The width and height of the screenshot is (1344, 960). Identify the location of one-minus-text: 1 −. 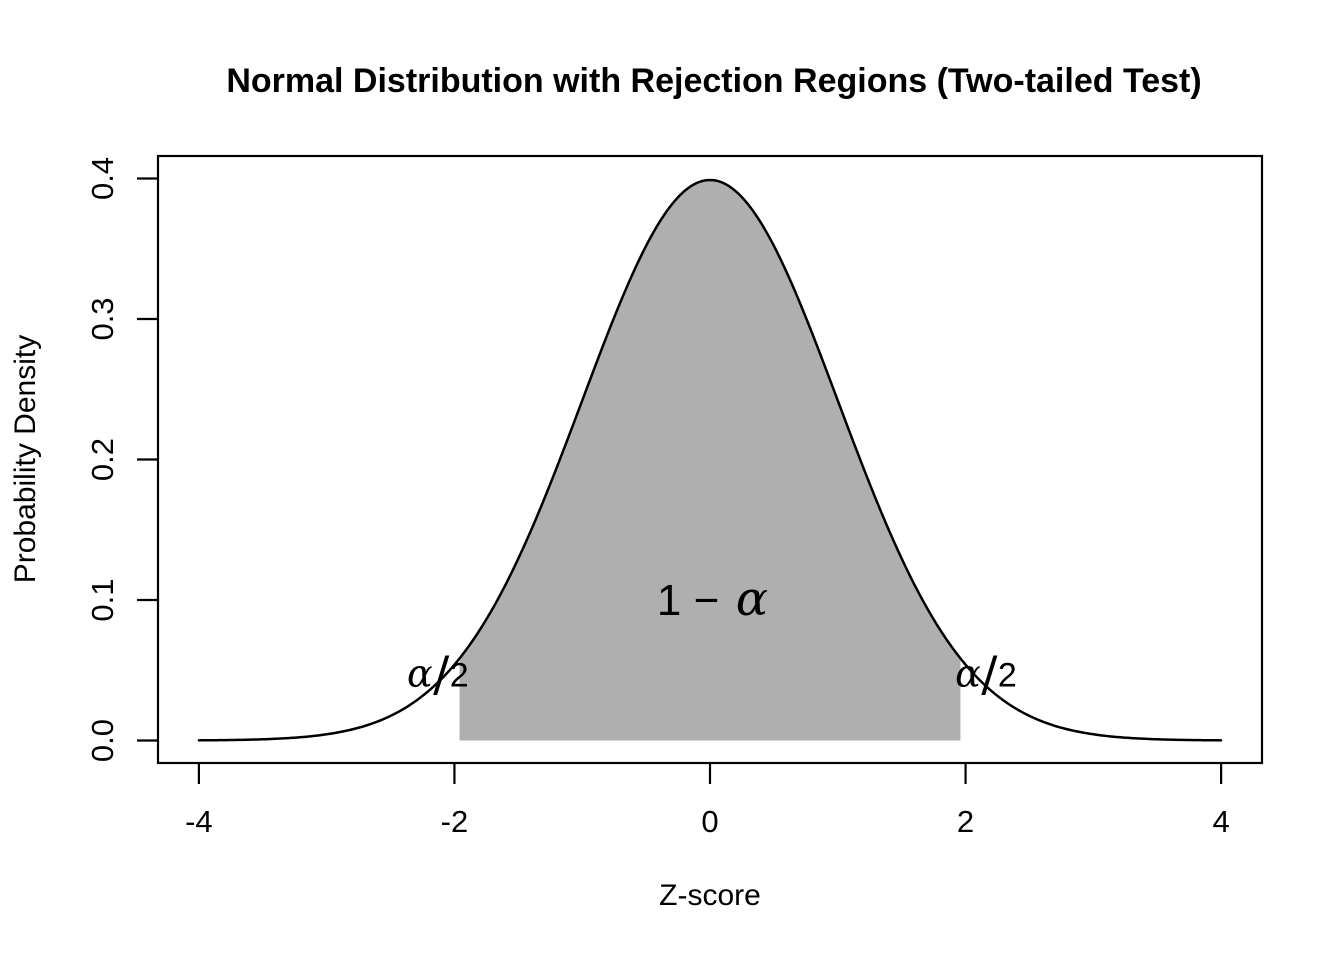
(688, 600).